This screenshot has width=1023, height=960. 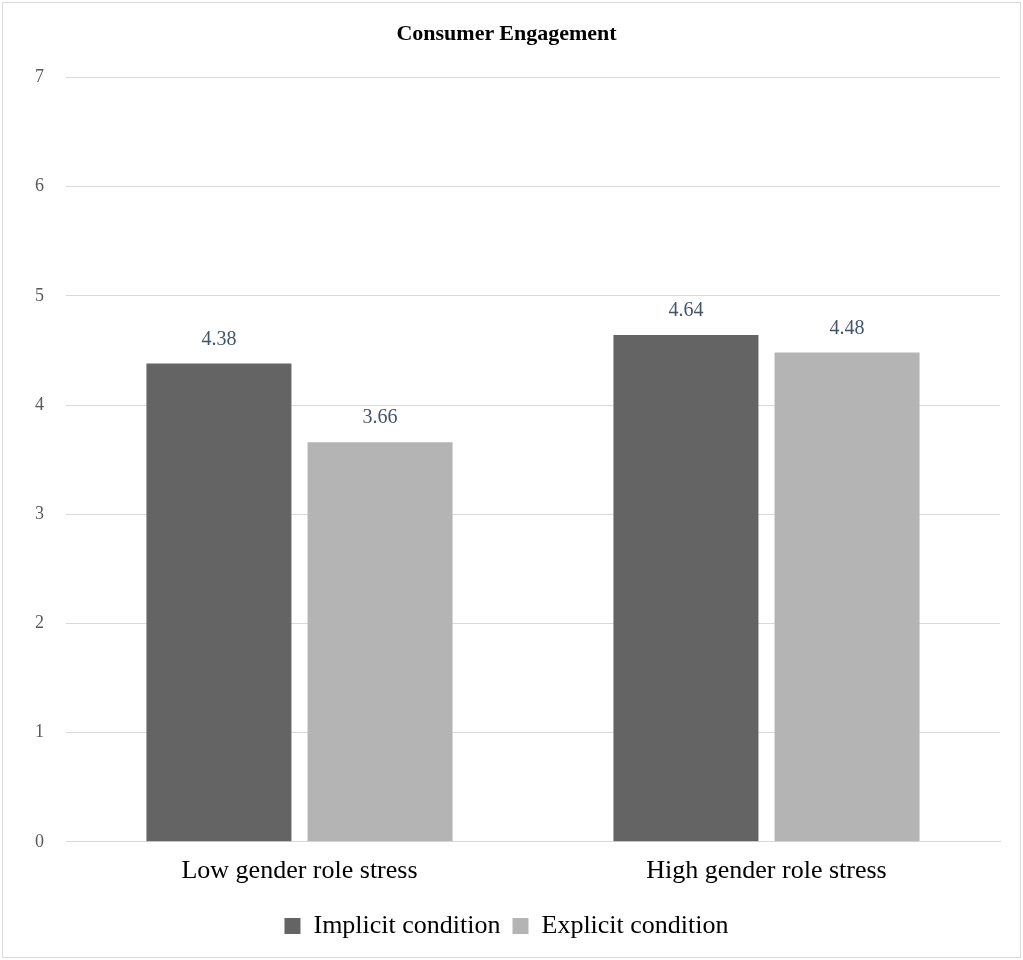 I want to click on chart-title: Consumer Engagement, so click(x=507, y=32).